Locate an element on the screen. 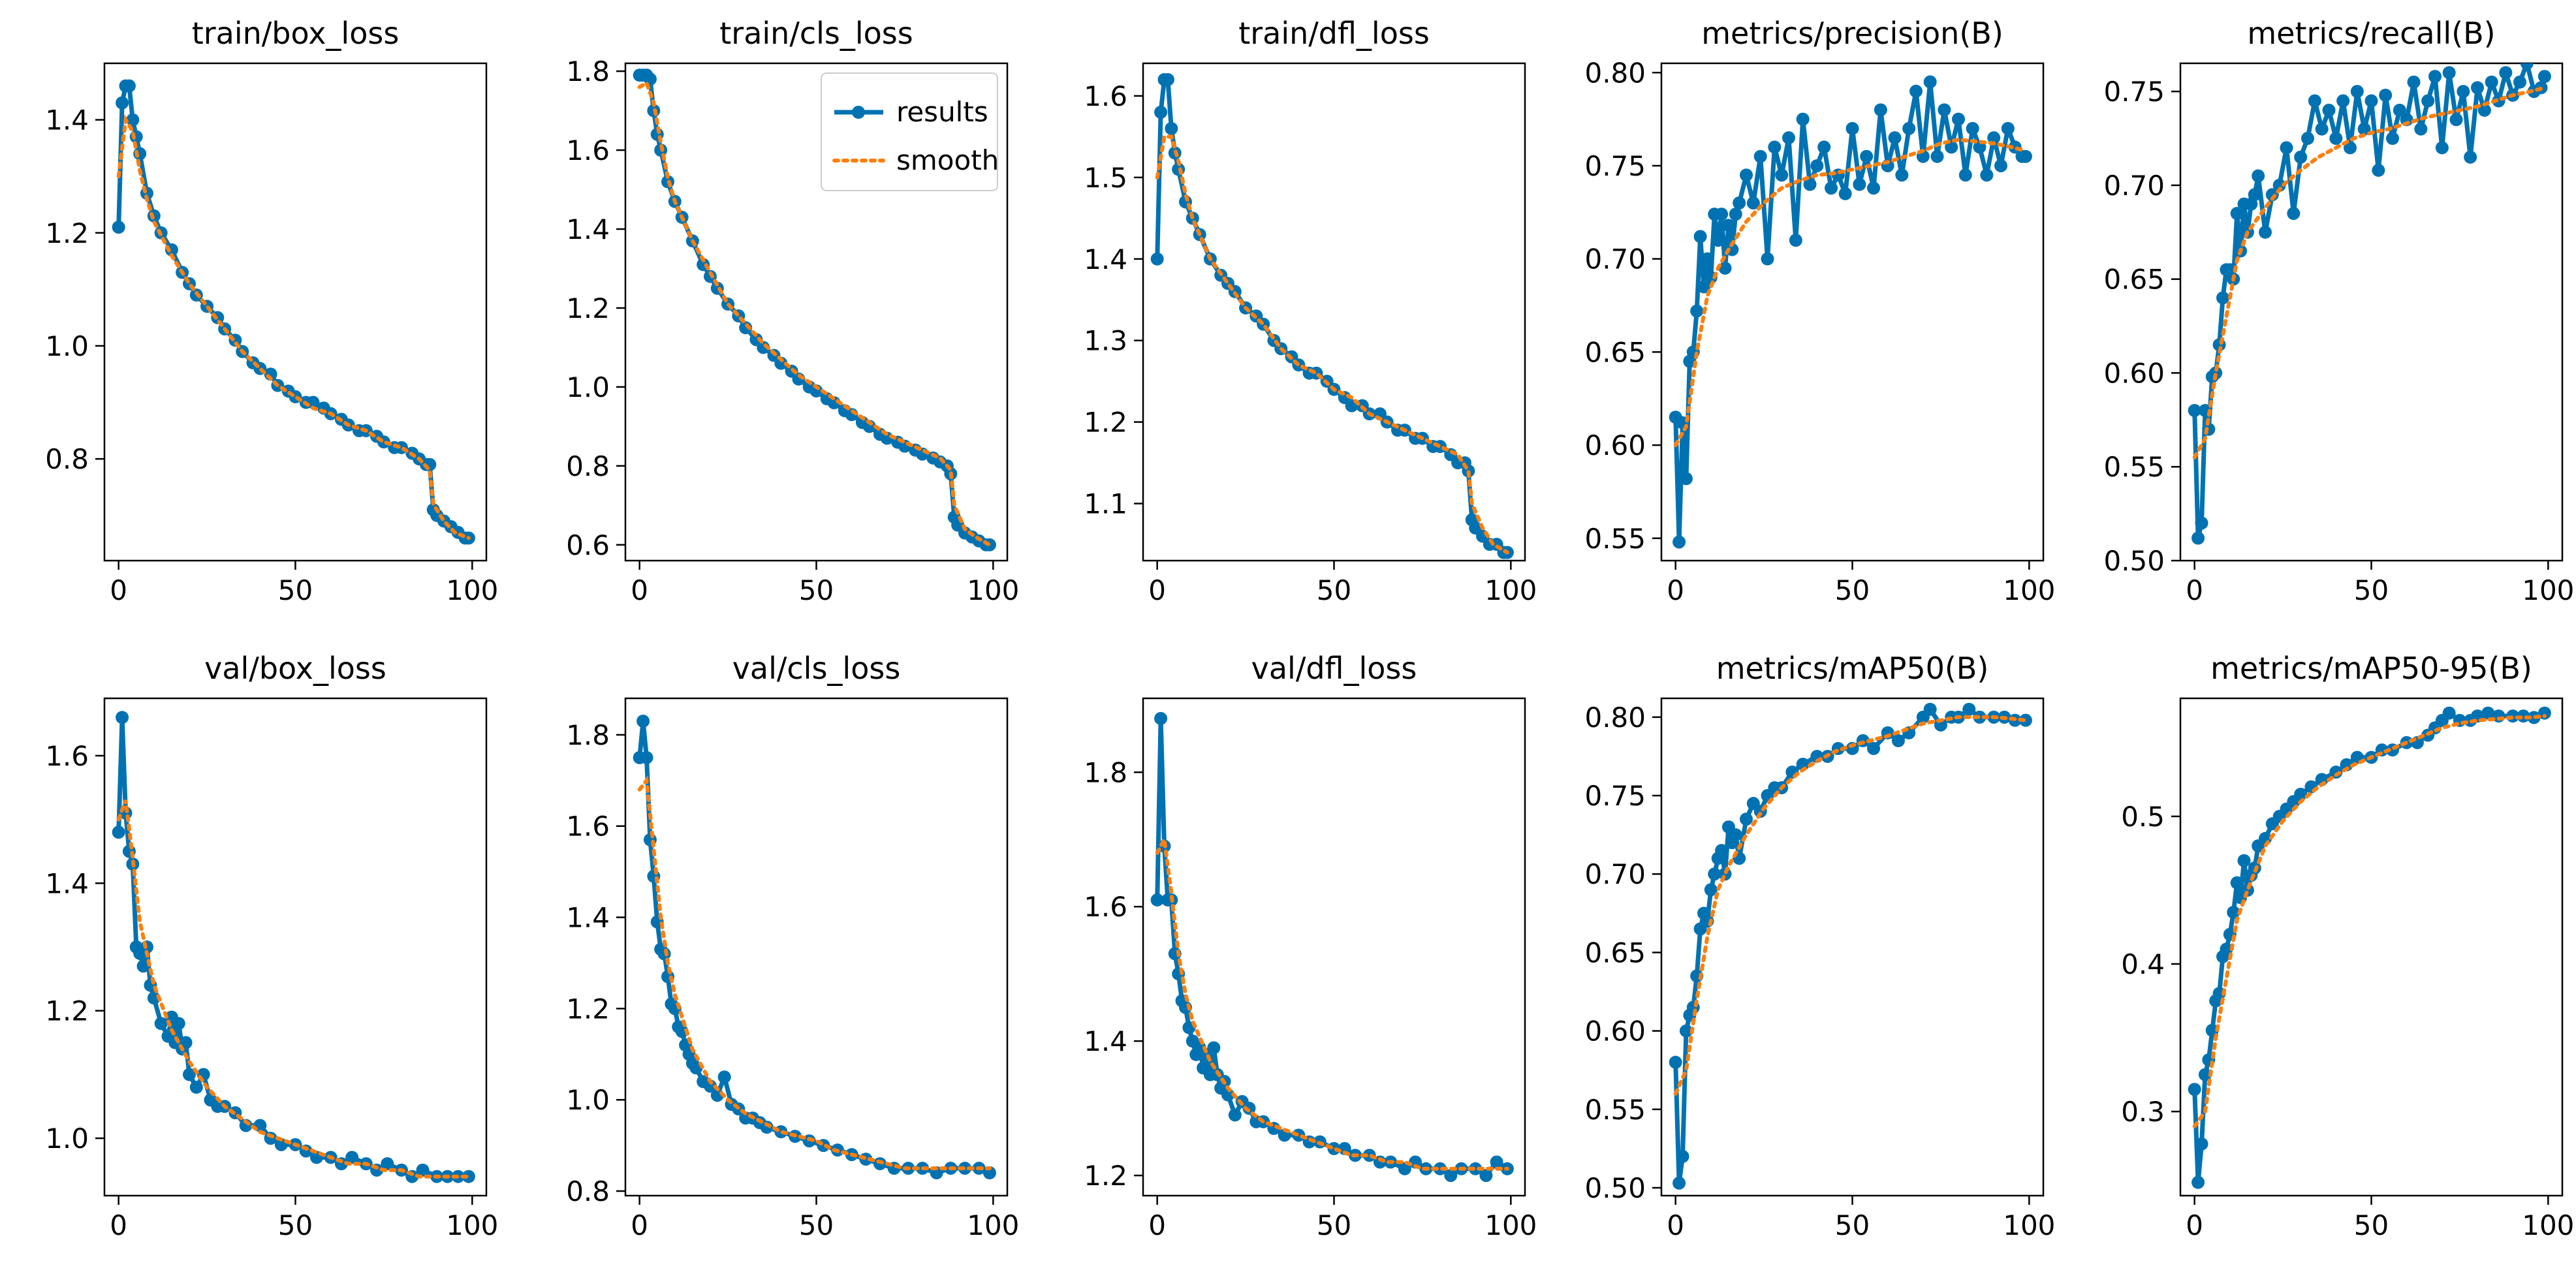 This screenshot has height=1272, width=2576. subplot-title: val/box_loss is located at coordinates (295, 668).